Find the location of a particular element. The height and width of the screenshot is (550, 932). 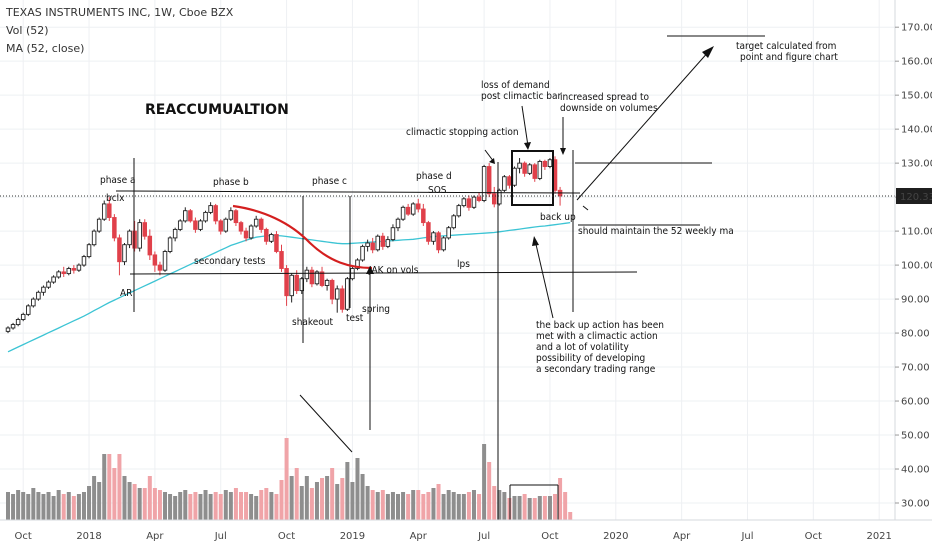

label-pf-chart: point and figure chart is located at coordinates (789, 57).